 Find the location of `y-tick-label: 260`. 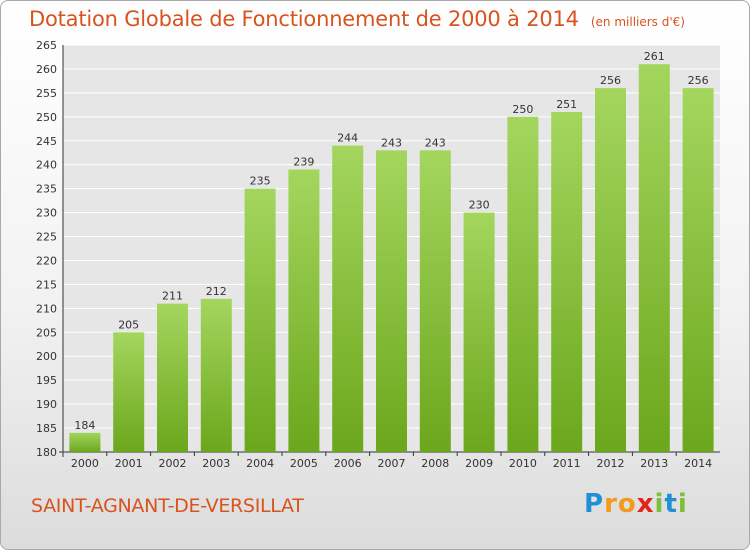

y-tick-label: 260 is located at coordinates (46, 69).